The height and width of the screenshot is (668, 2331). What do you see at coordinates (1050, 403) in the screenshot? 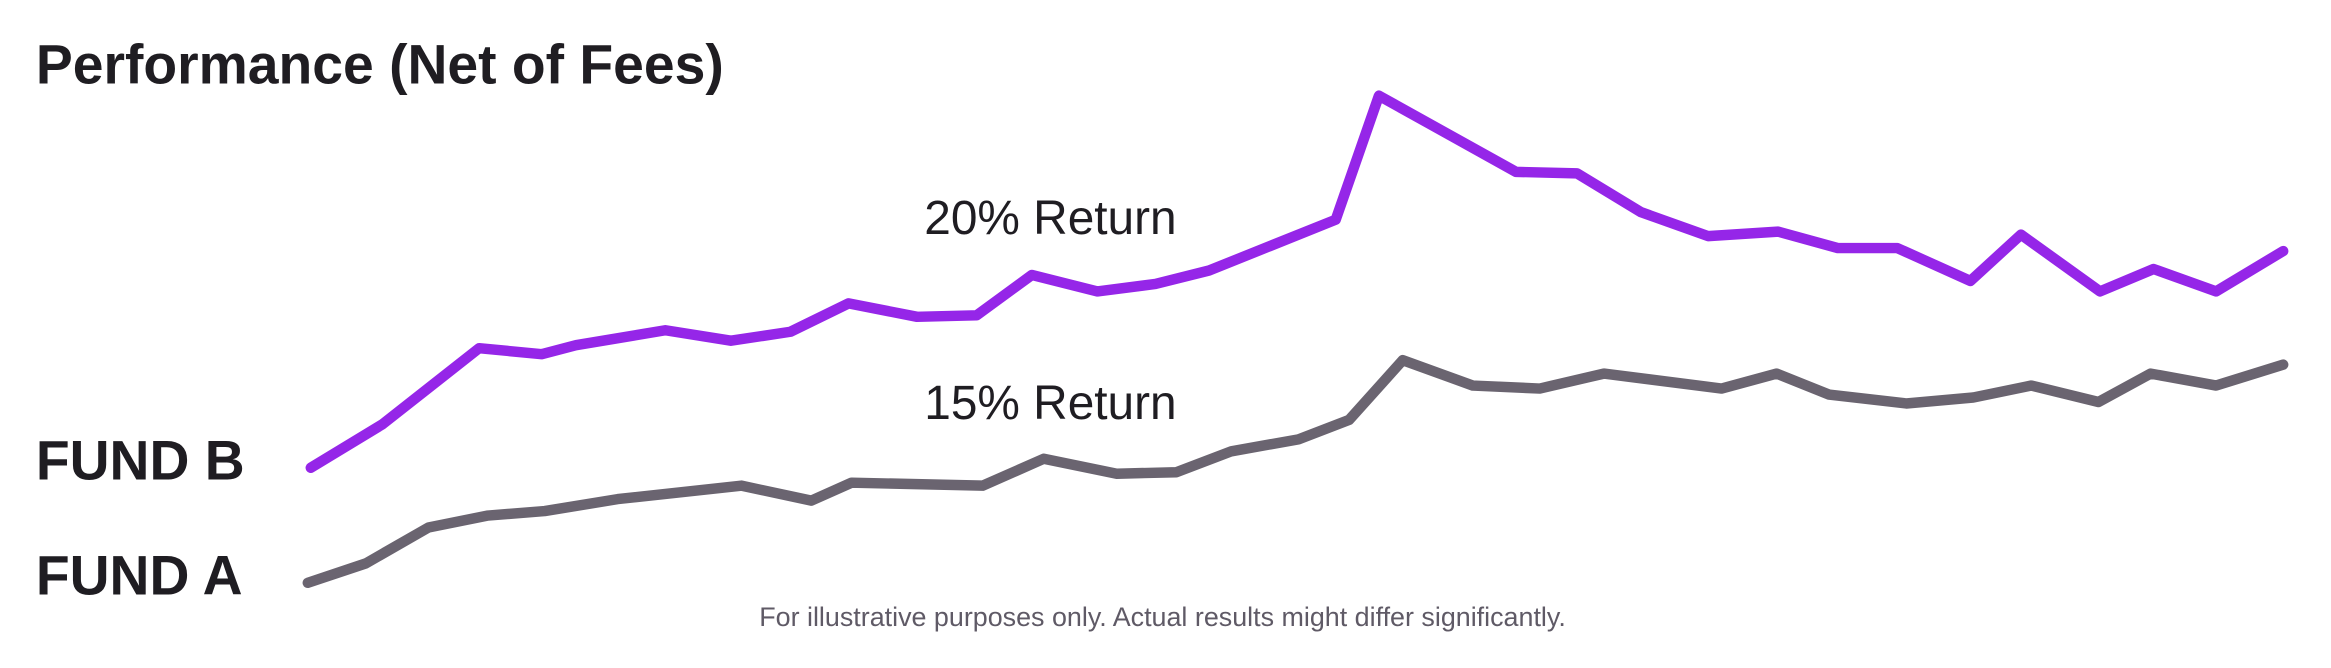
I see `annotation: 15% Return` at bounding box center [1050, 403].